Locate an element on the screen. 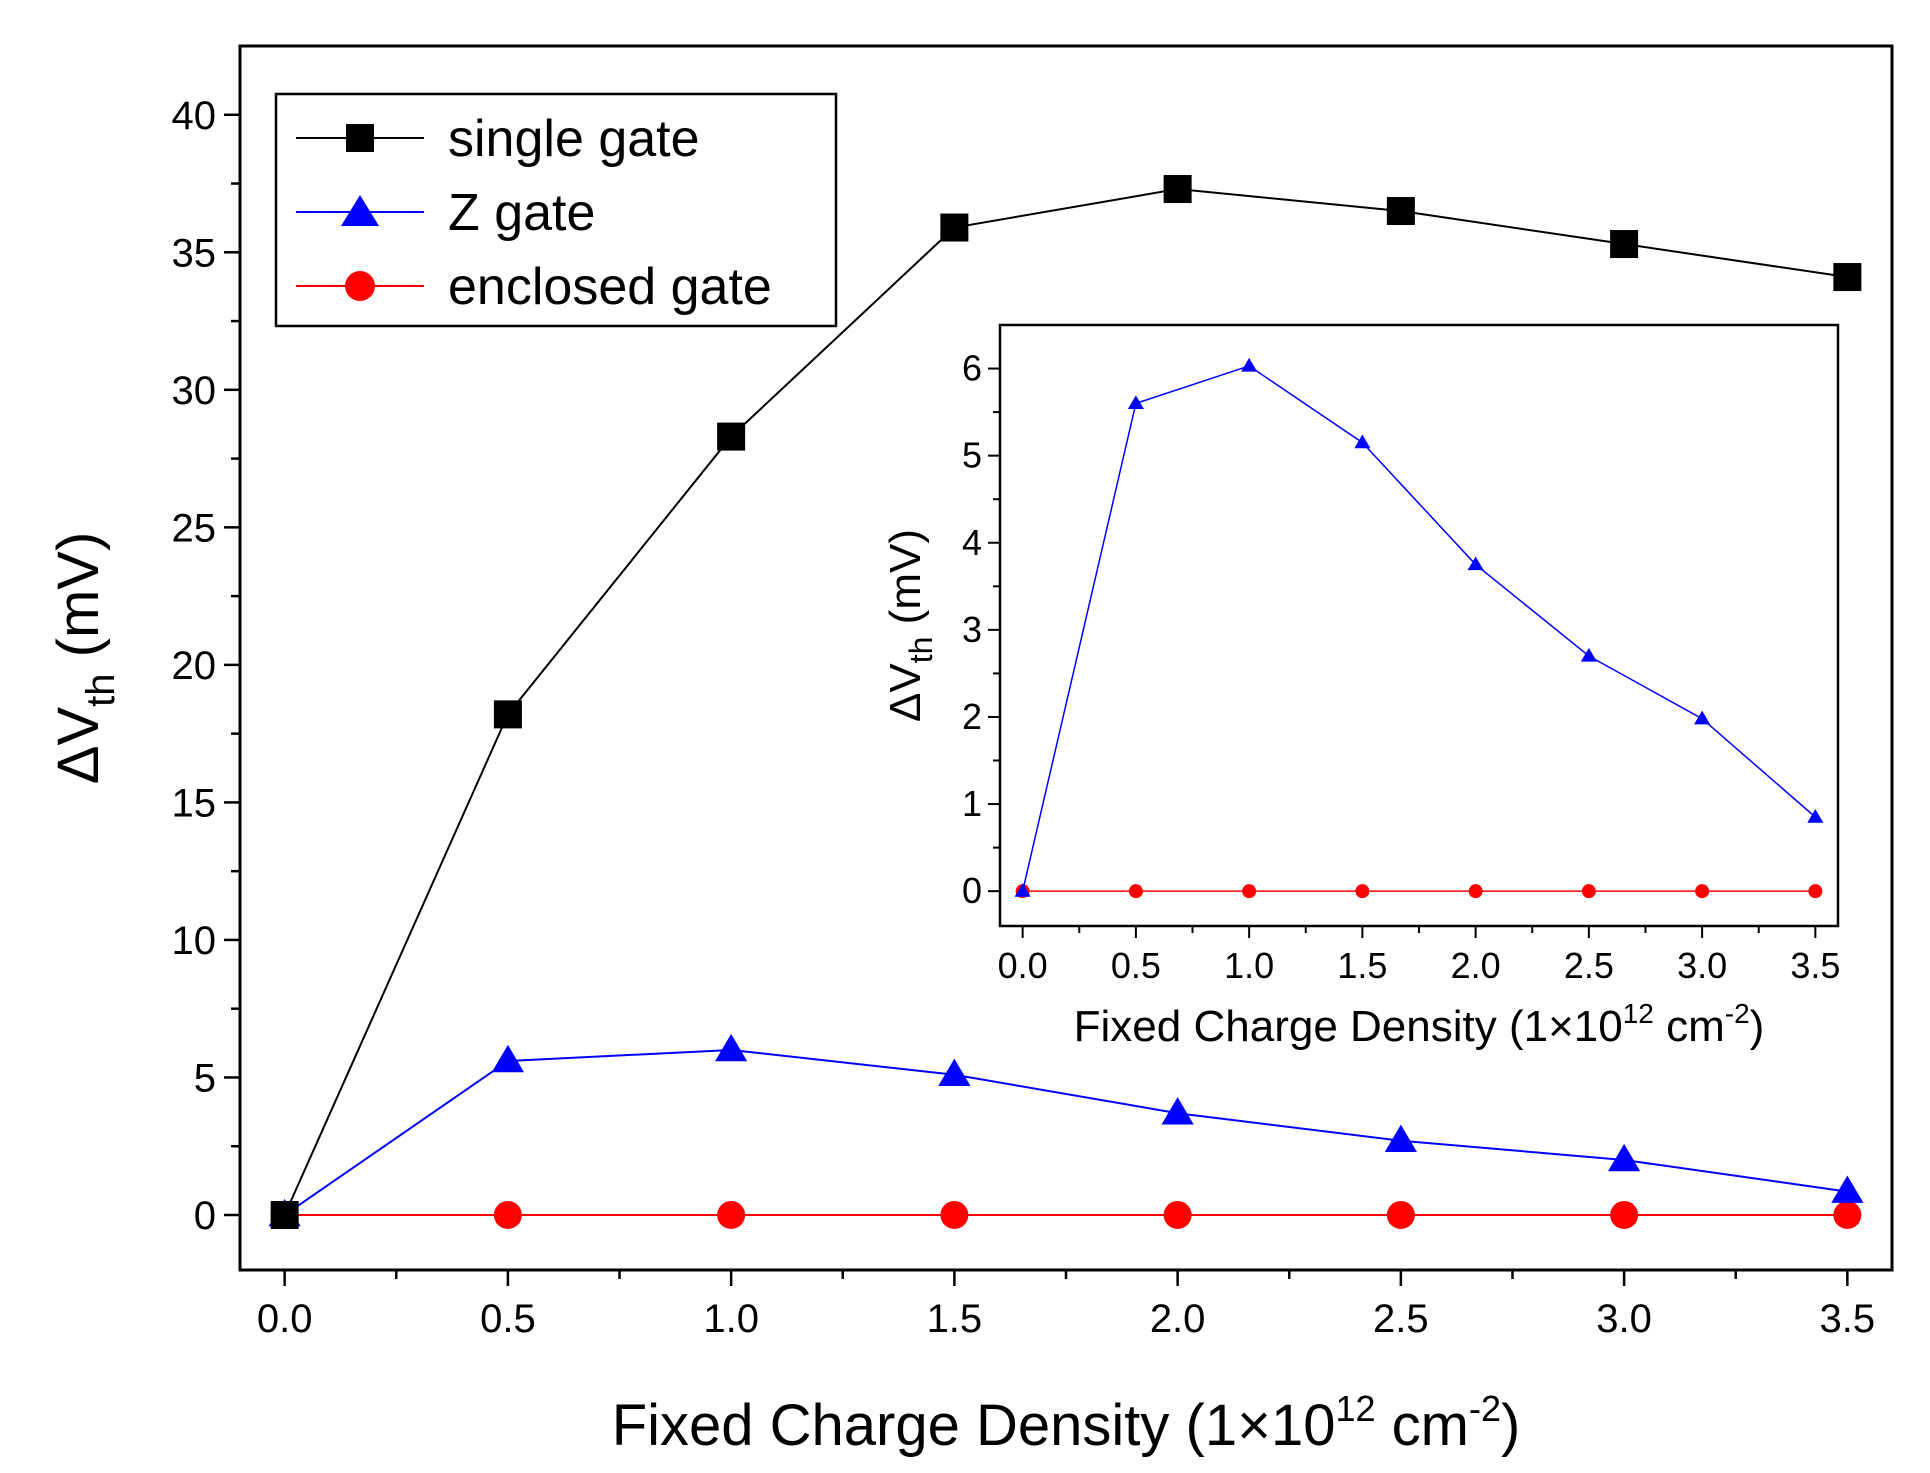 This screenshot has width=1930, height=1473. main-x-axis-label-unit: cm is located at coordinates (1422, 1425).